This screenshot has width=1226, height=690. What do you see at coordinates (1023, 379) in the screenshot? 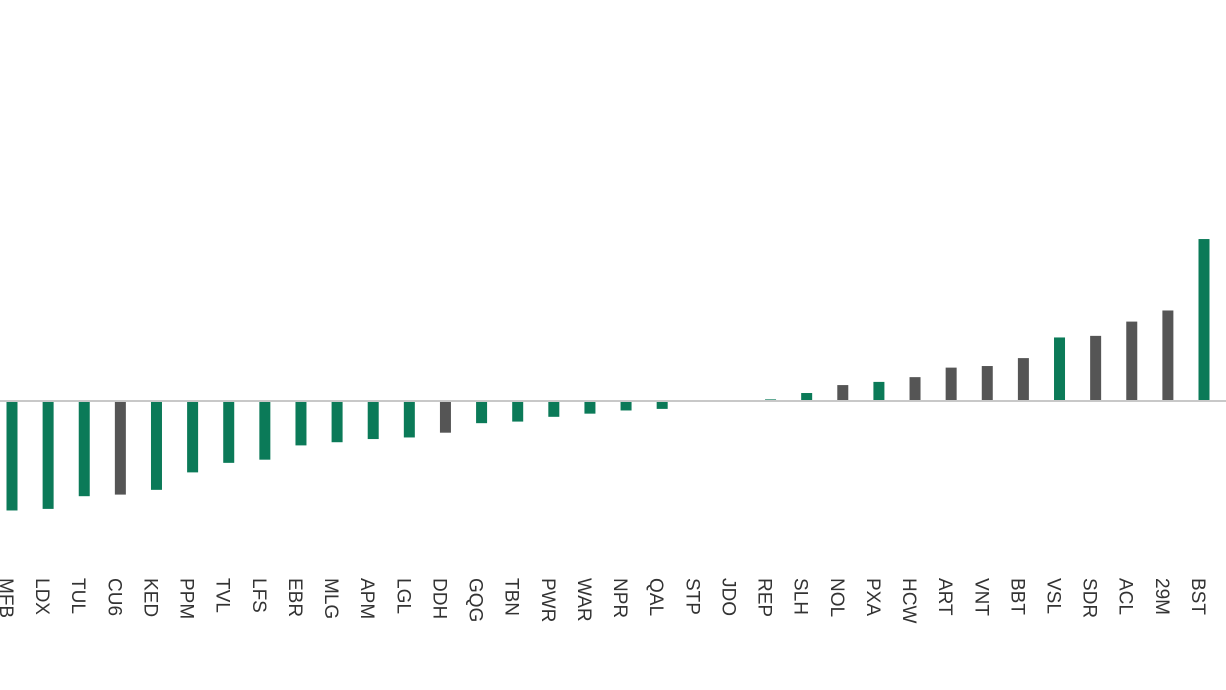
I see `bar-bbt` at bounding box center [1023, 379].